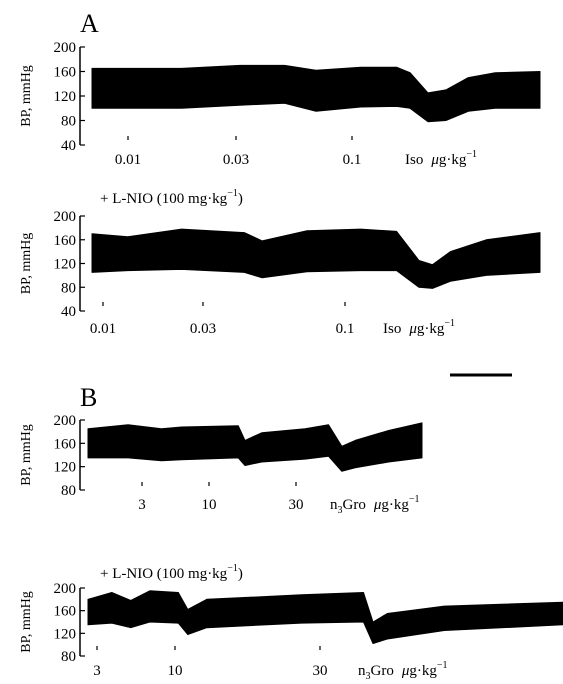 This screenshot has width=563, height=684. I want to click on panel-label-a: A, so click(89, 23).